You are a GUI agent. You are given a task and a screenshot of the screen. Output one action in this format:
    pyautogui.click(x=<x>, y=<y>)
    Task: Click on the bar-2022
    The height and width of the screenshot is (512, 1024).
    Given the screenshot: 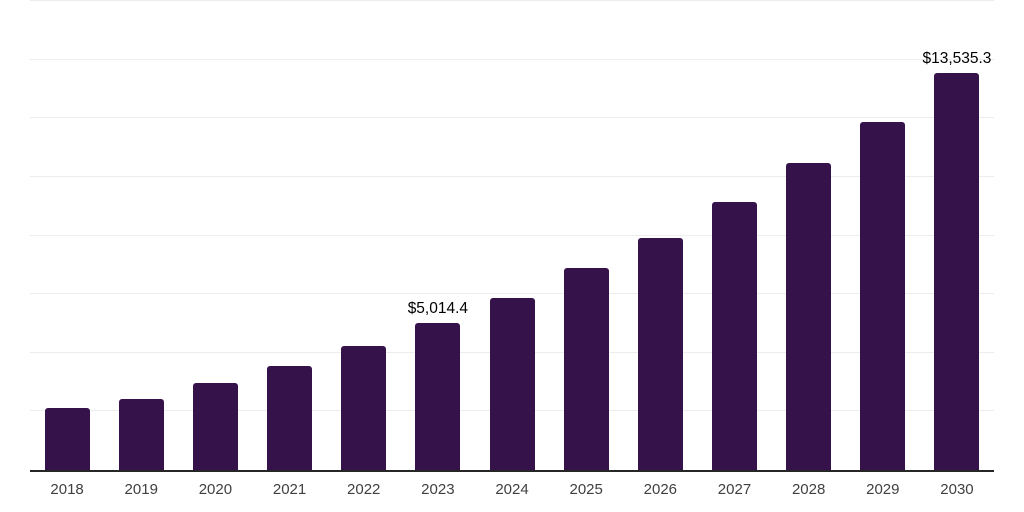 What is the action you would take?
    pyautogui.click(x=364, y=408)
    